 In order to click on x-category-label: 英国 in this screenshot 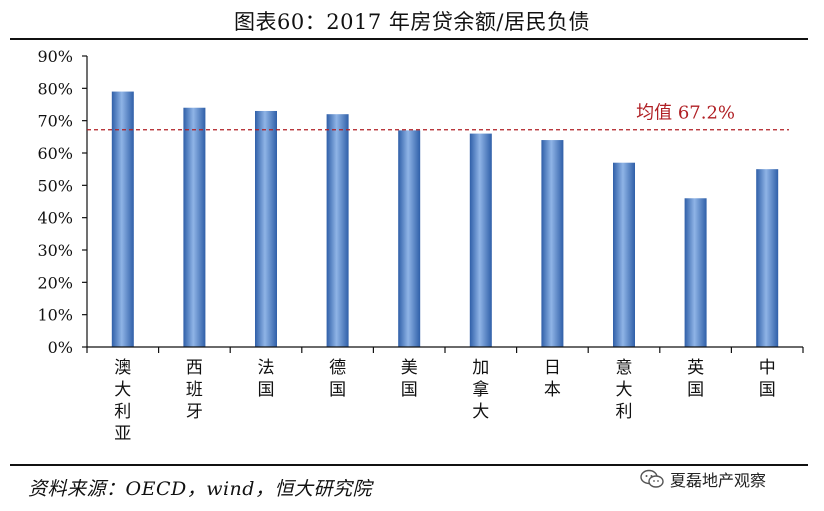, I will do `click(695, 379)`.